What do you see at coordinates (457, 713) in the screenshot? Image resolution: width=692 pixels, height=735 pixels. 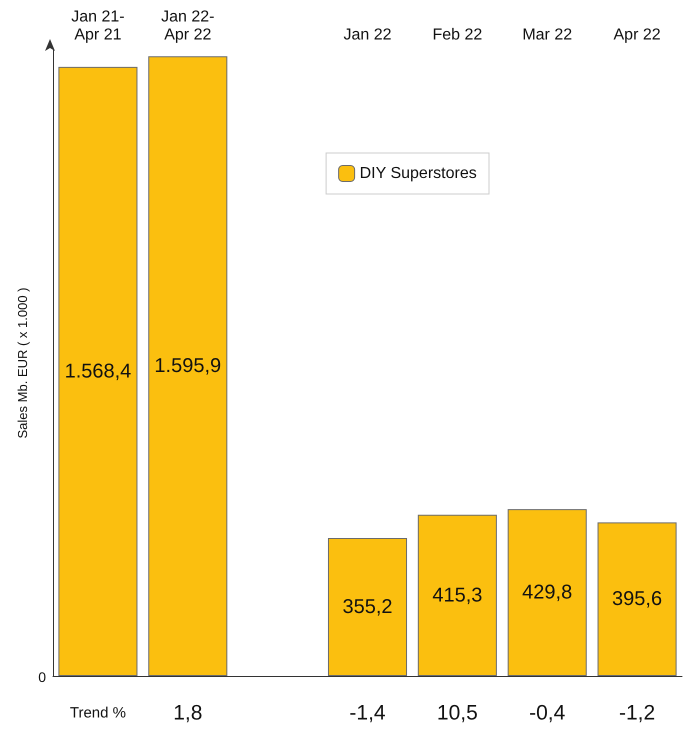 I see `text: 10,5` at bounding box center [457, 713].